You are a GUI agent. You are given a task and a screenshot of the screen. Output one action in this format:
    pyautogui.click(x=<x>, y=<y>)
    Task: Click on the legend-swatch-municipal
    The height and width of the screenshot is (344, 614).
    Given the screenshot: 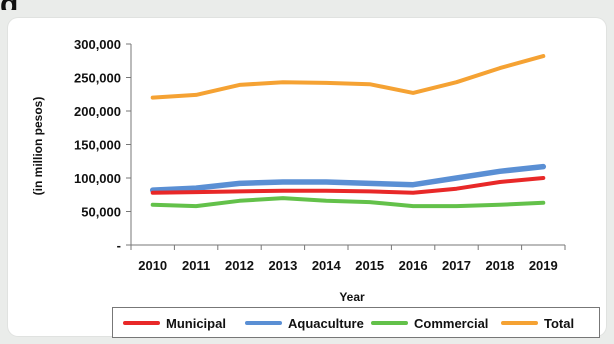 What is the action you would take?
    pyautogui.click(x=141, y=323)
    